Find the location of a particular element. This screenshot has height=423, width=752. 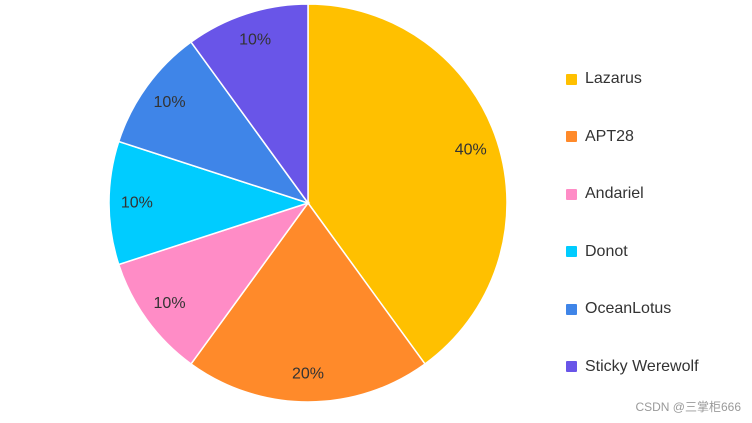

legend-item-apt28: APT28 is located at coordinates (632, 137).